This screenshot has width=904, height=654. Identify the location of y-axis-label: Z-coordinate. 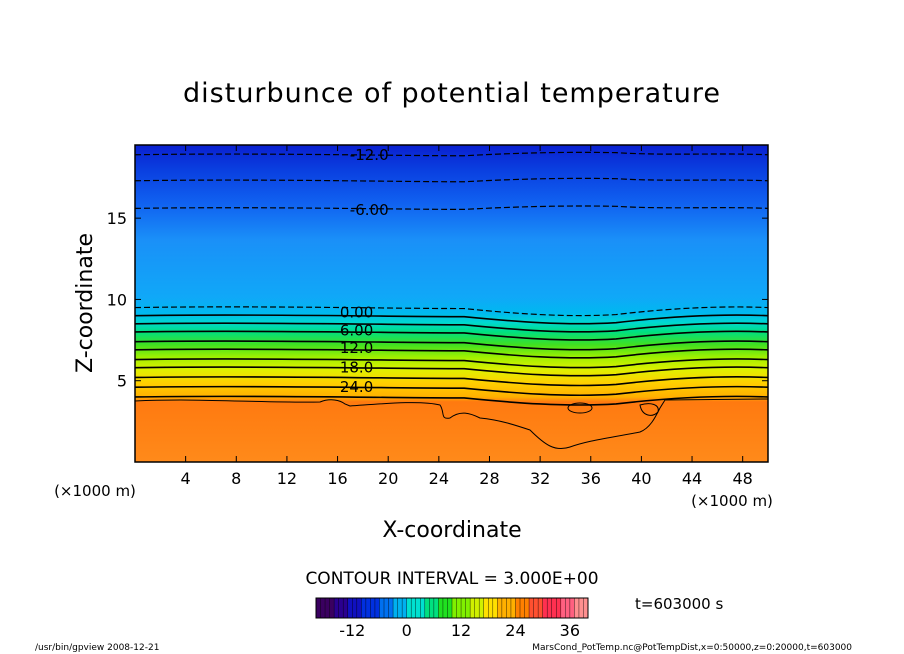
(85, 303).